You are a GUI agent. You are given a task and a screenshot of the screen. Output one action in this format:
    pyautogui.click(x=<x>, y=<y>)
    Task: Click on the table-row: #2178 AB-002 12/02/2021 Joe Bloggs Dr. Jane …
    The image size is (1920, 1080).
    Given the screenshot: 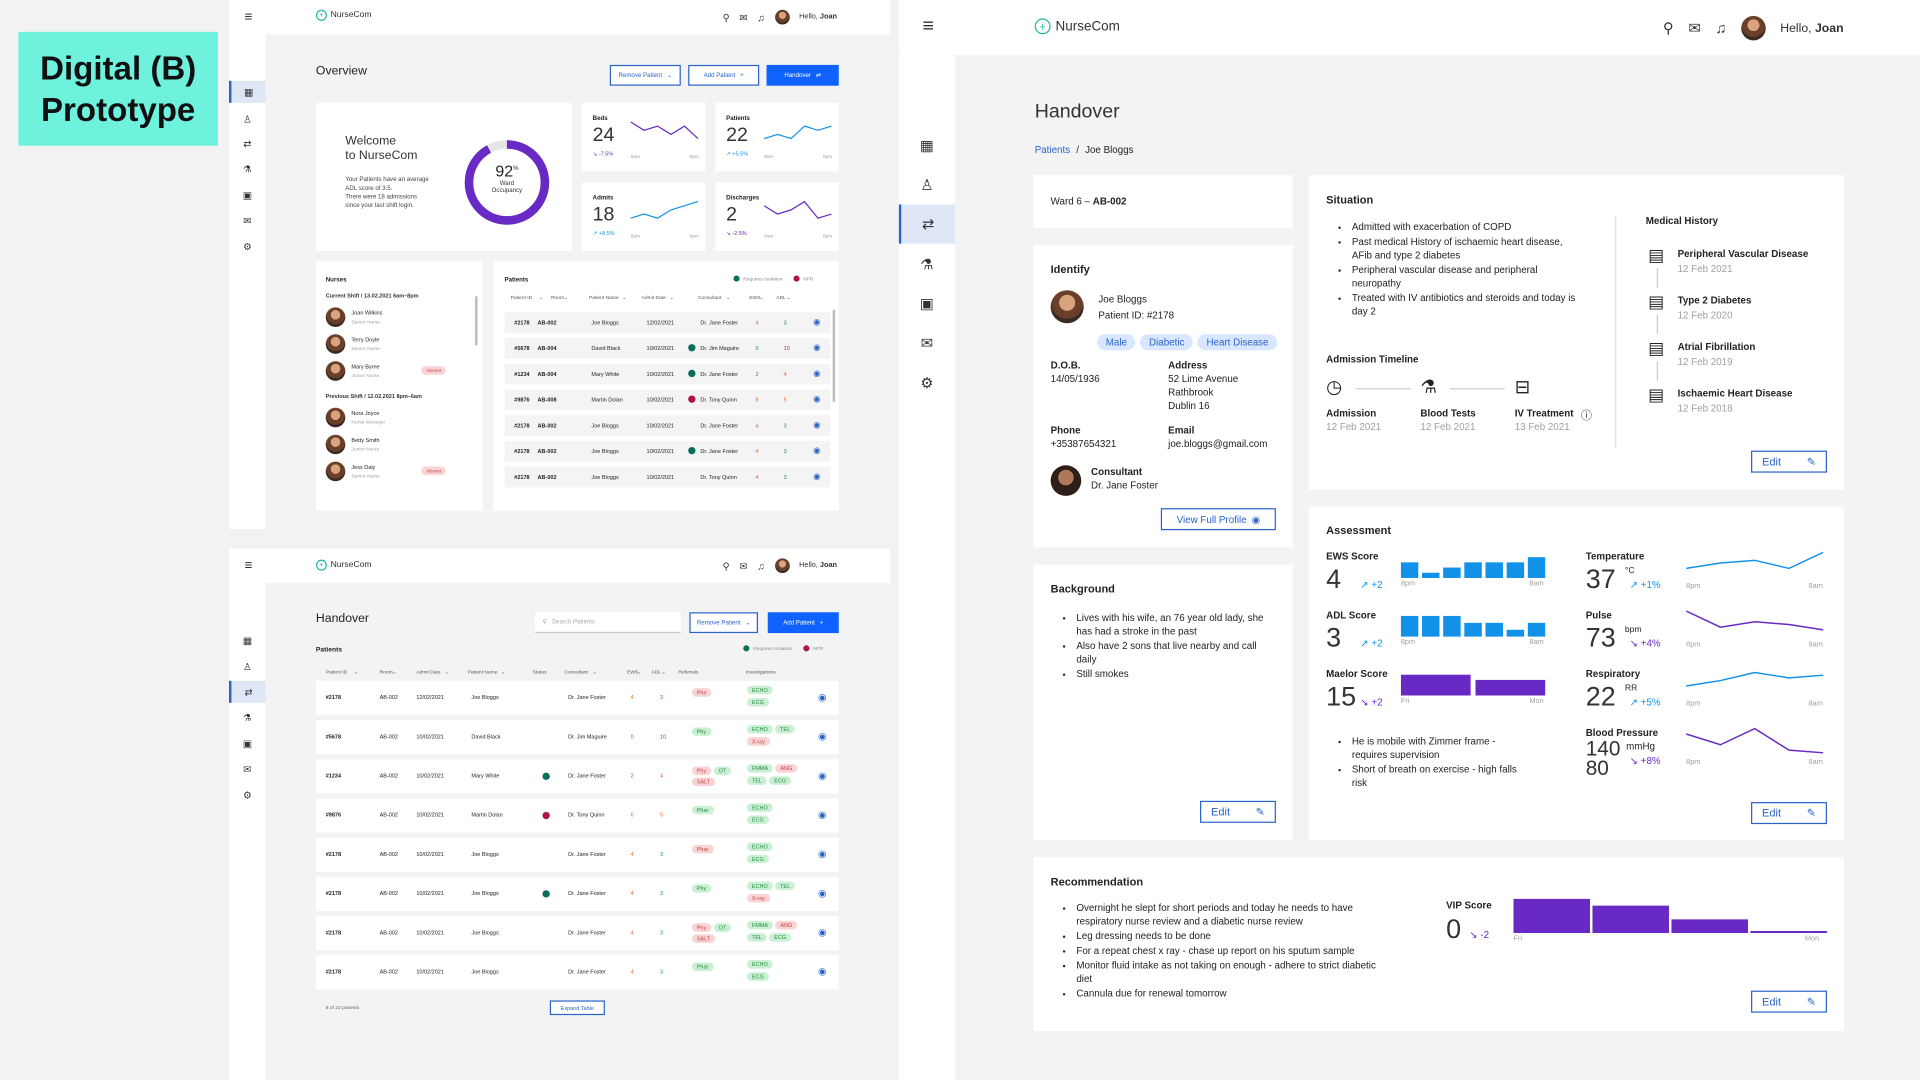 What is the action you would take?
    pyautogui.click(x=577, y=698)
    